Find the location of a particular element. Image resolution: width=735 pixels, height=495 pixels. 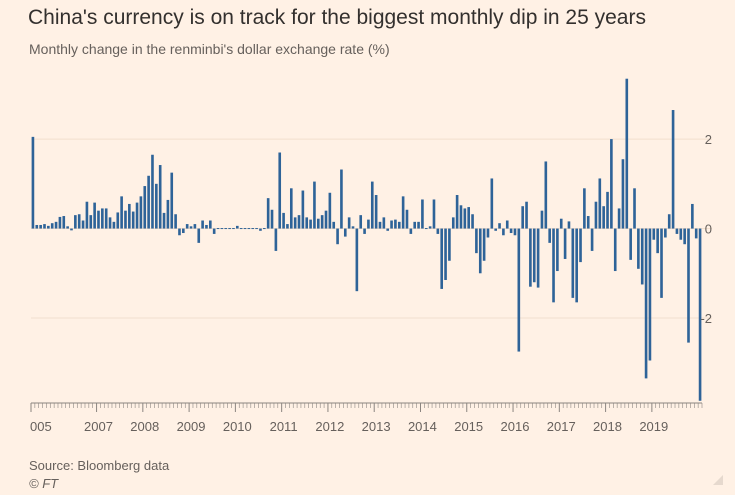

y-axis-labels: 2 0 -2 is located at coordinates (706, 229).